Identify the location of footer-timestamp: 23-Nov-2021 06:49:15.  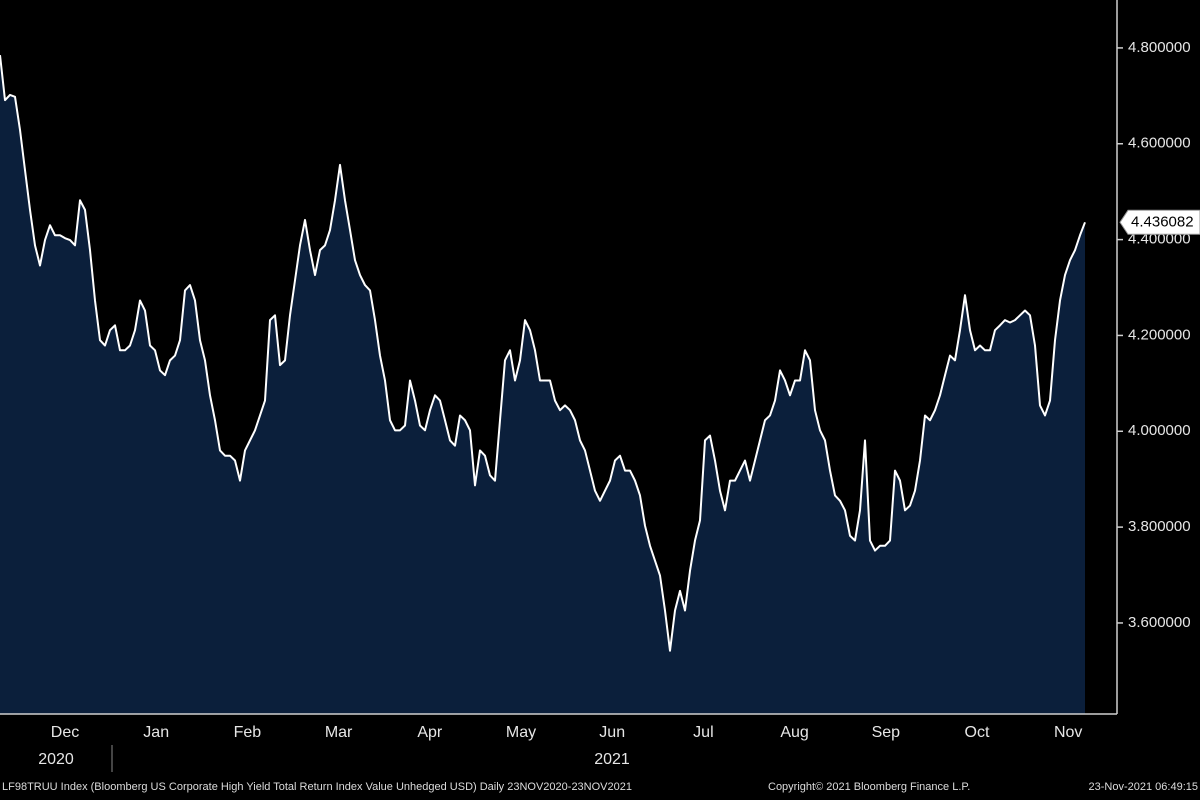
(1143, 787).